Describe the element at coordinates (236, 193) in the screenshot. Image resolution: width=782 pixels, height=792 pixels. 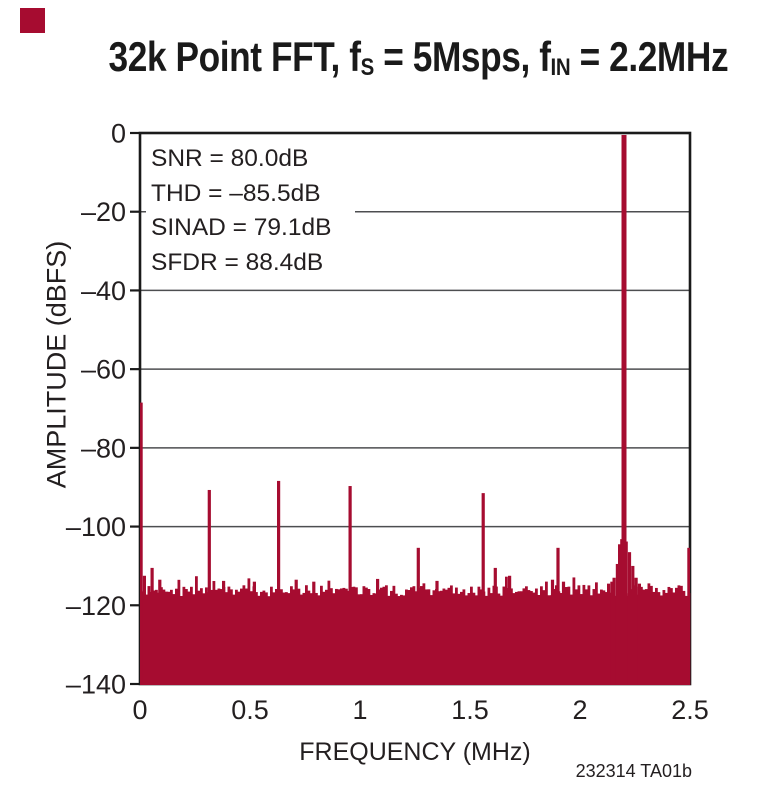
I see `annotation-thd: THD = –85.5dB` at that location.